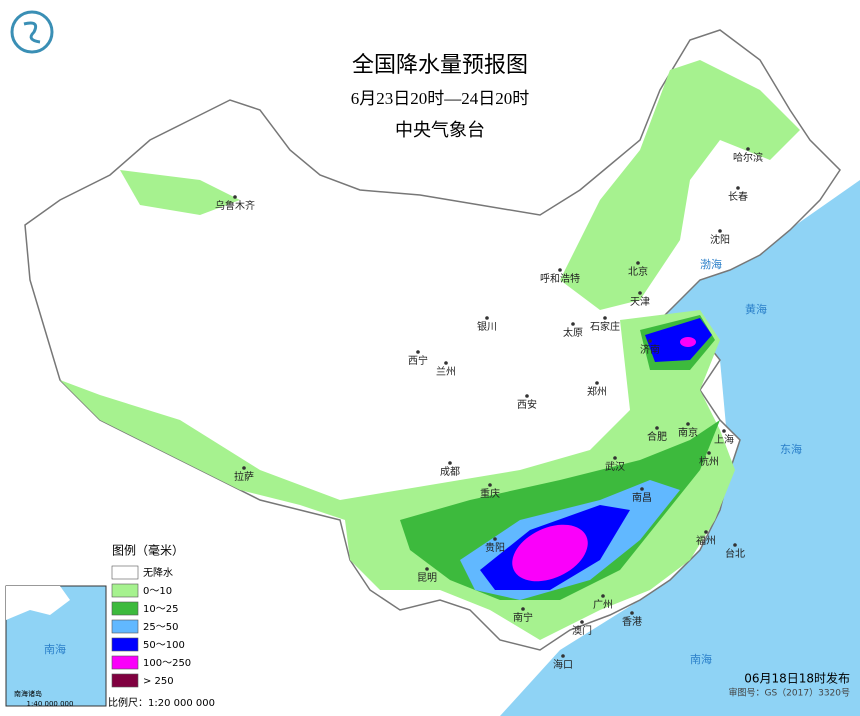  I want to click on inset: 南海 南海诸岛 1:40 000 000, so click(56, 646).